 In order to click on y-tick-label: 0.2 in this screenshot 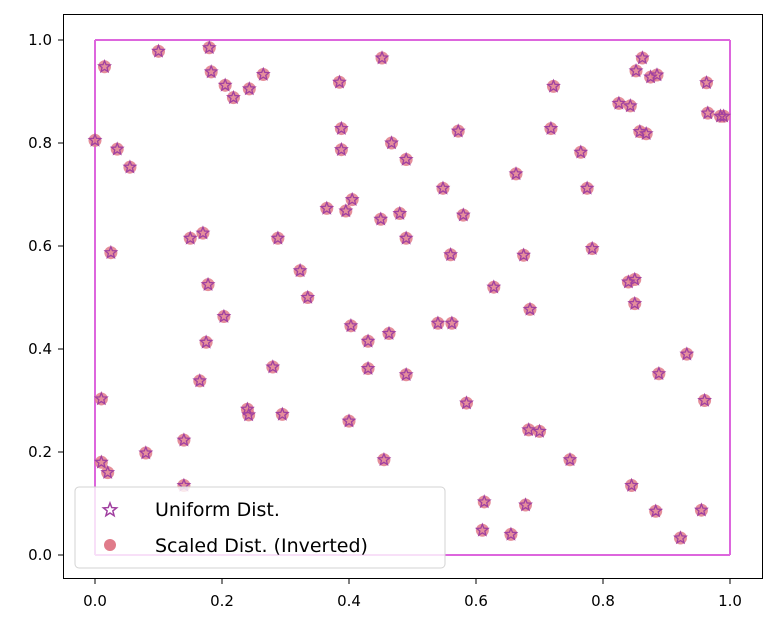, I will do `click(40, 452)`.